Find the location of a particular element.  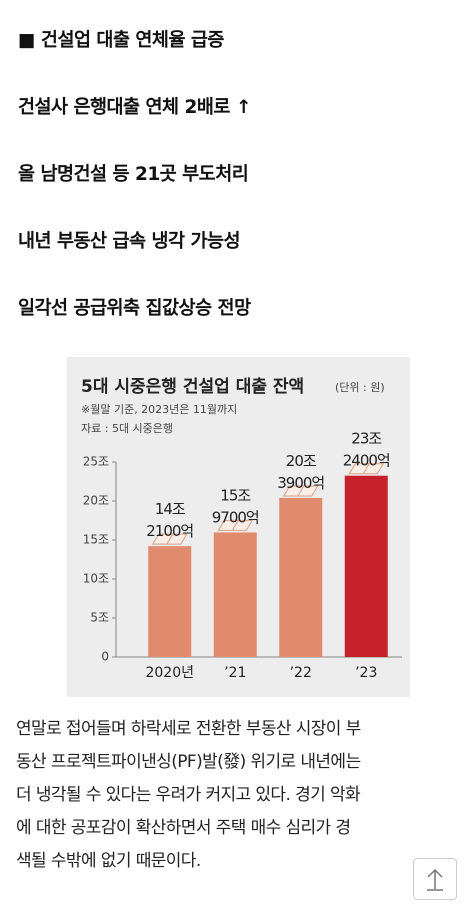

x-tick-label: ’22 is located at coordinates (301, 673).